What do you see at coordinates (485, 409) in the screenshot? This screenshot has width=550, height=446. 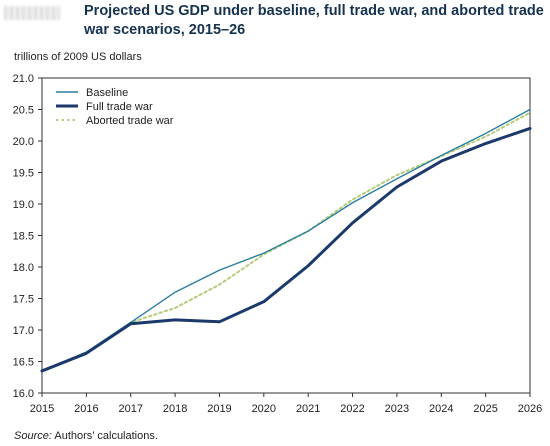 I see `x-tick-label: 2025` at bounding box center [485, 409].